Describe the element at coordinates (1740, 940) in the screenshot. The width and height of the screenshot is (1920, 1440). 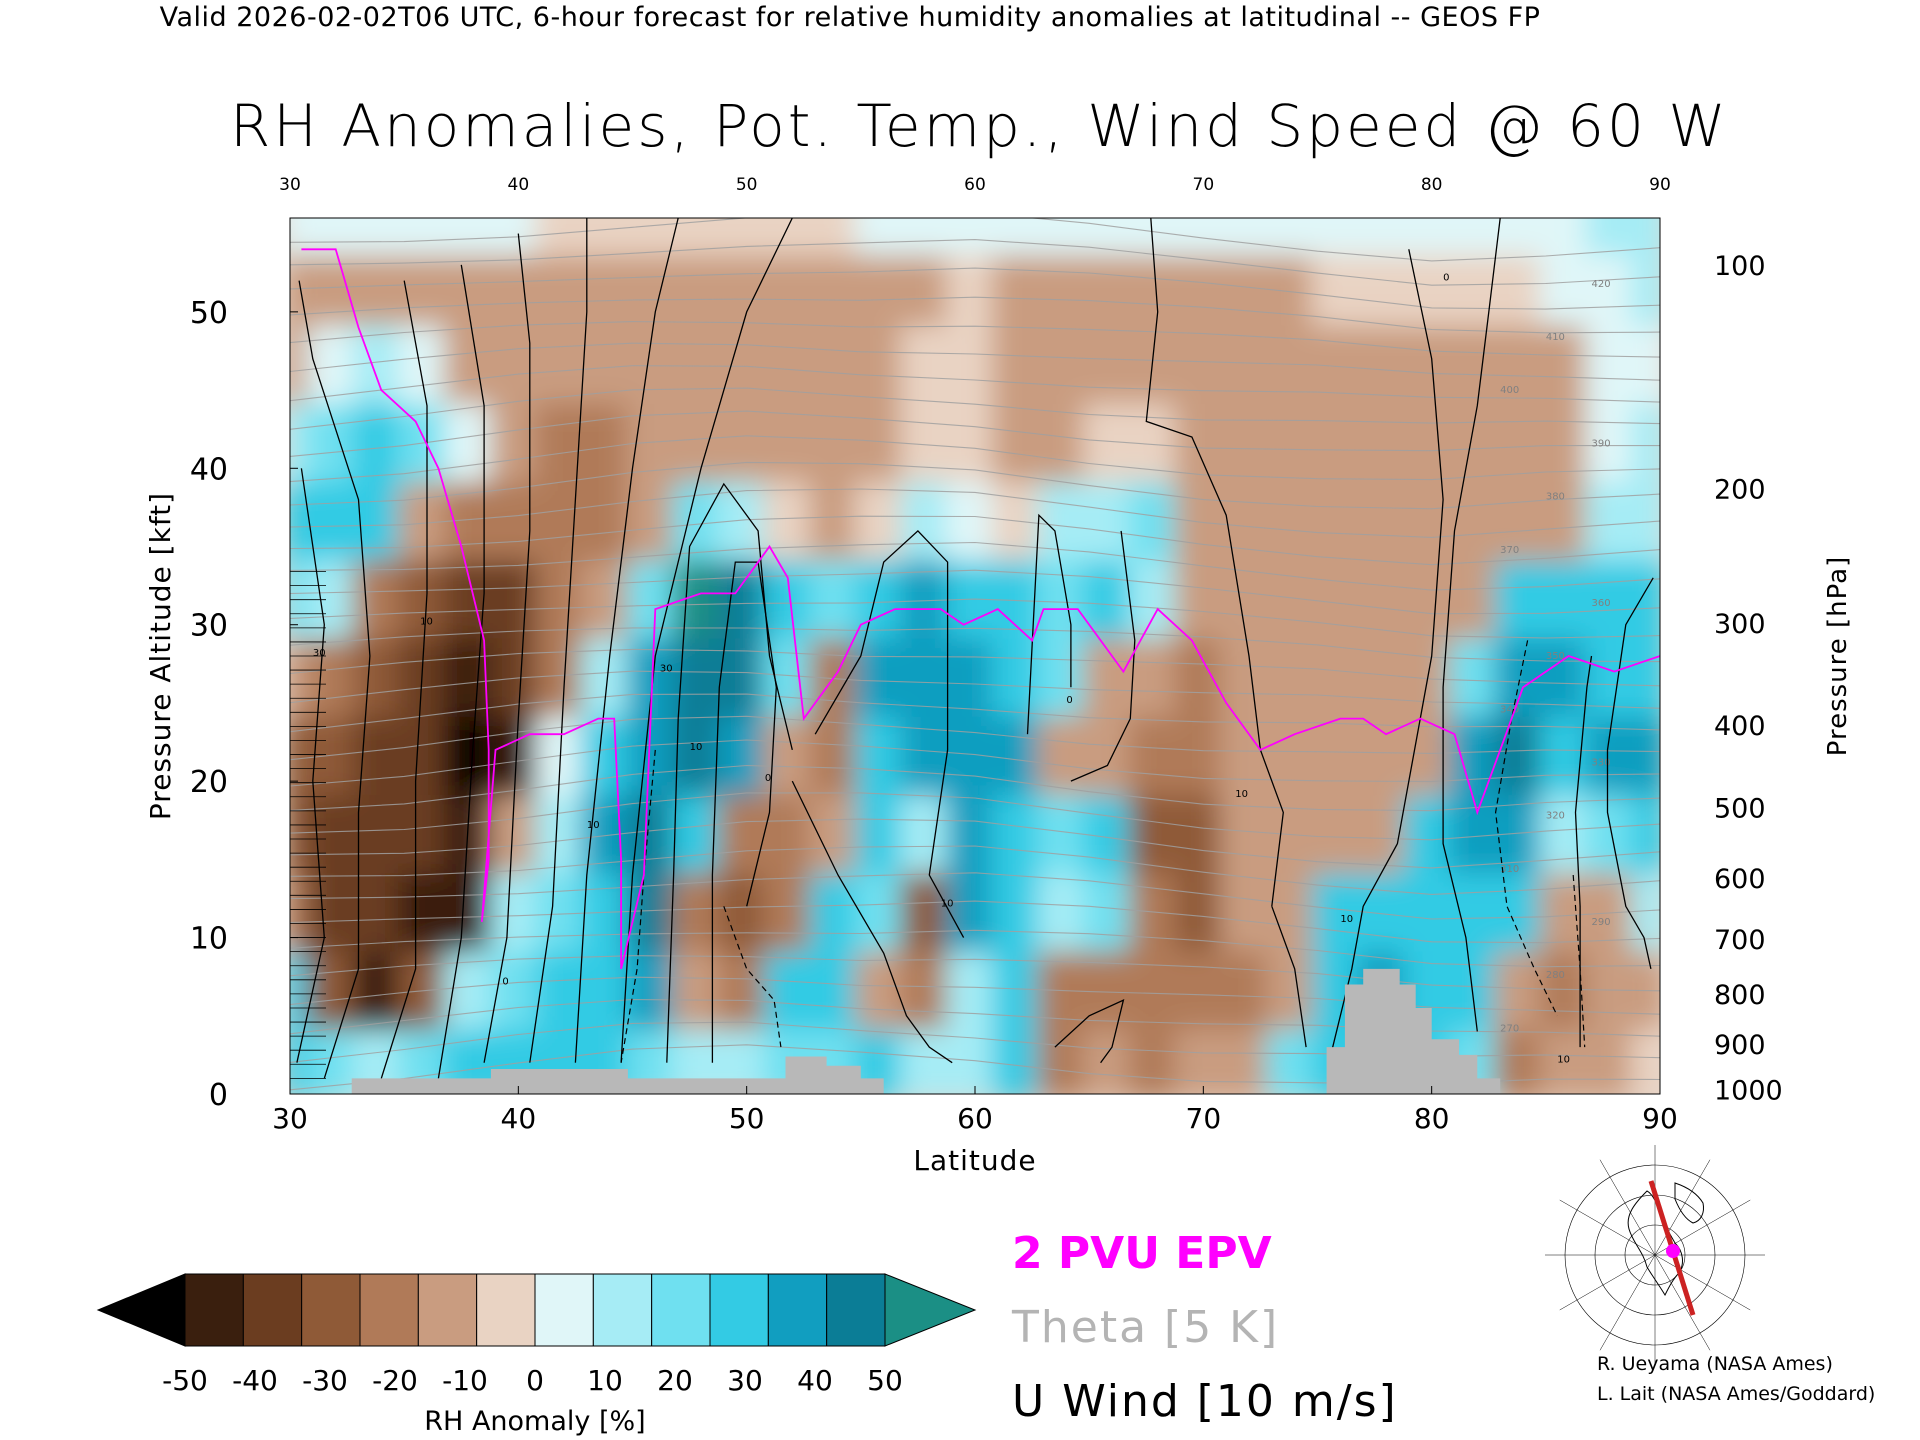
I see `pressure-tick-label: 700` at that location.